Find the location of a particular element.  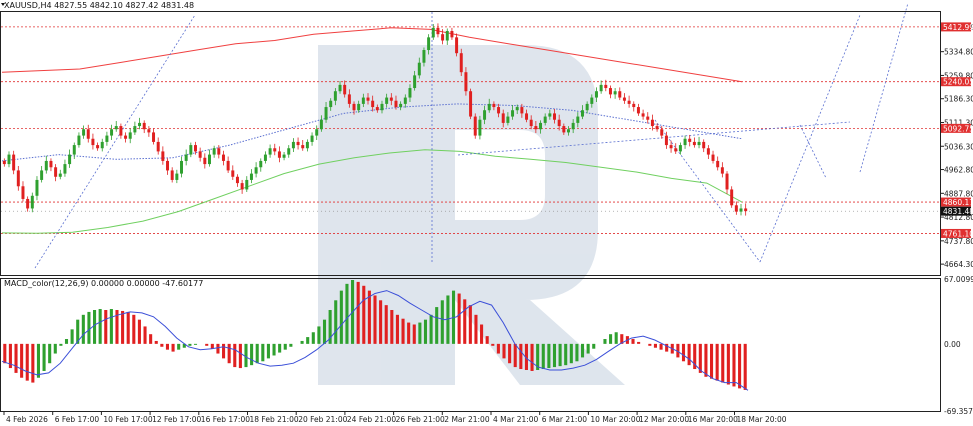

time-tick-label: 4 Feb 2026 is located at coordinates (27, 419).